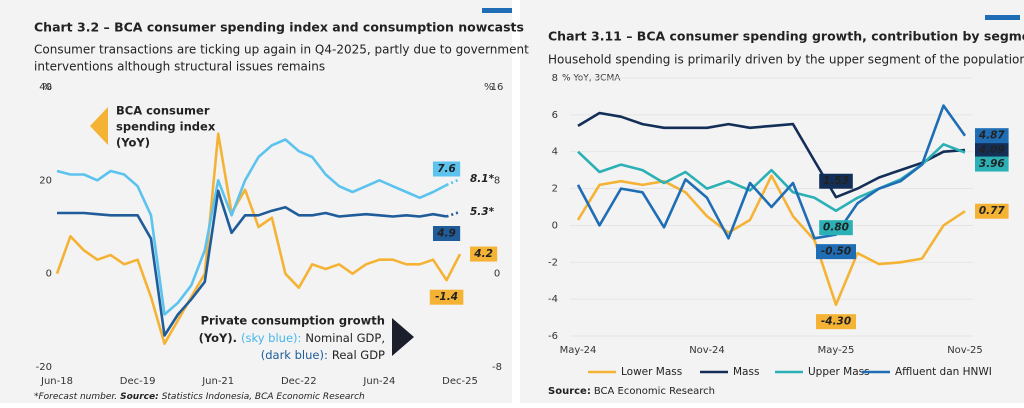 This screenshot has height=408, width=1024. Describe the element at coordinates (654, 391) in the screenshot. I see `source-part: BCA Economic Research` at that location.